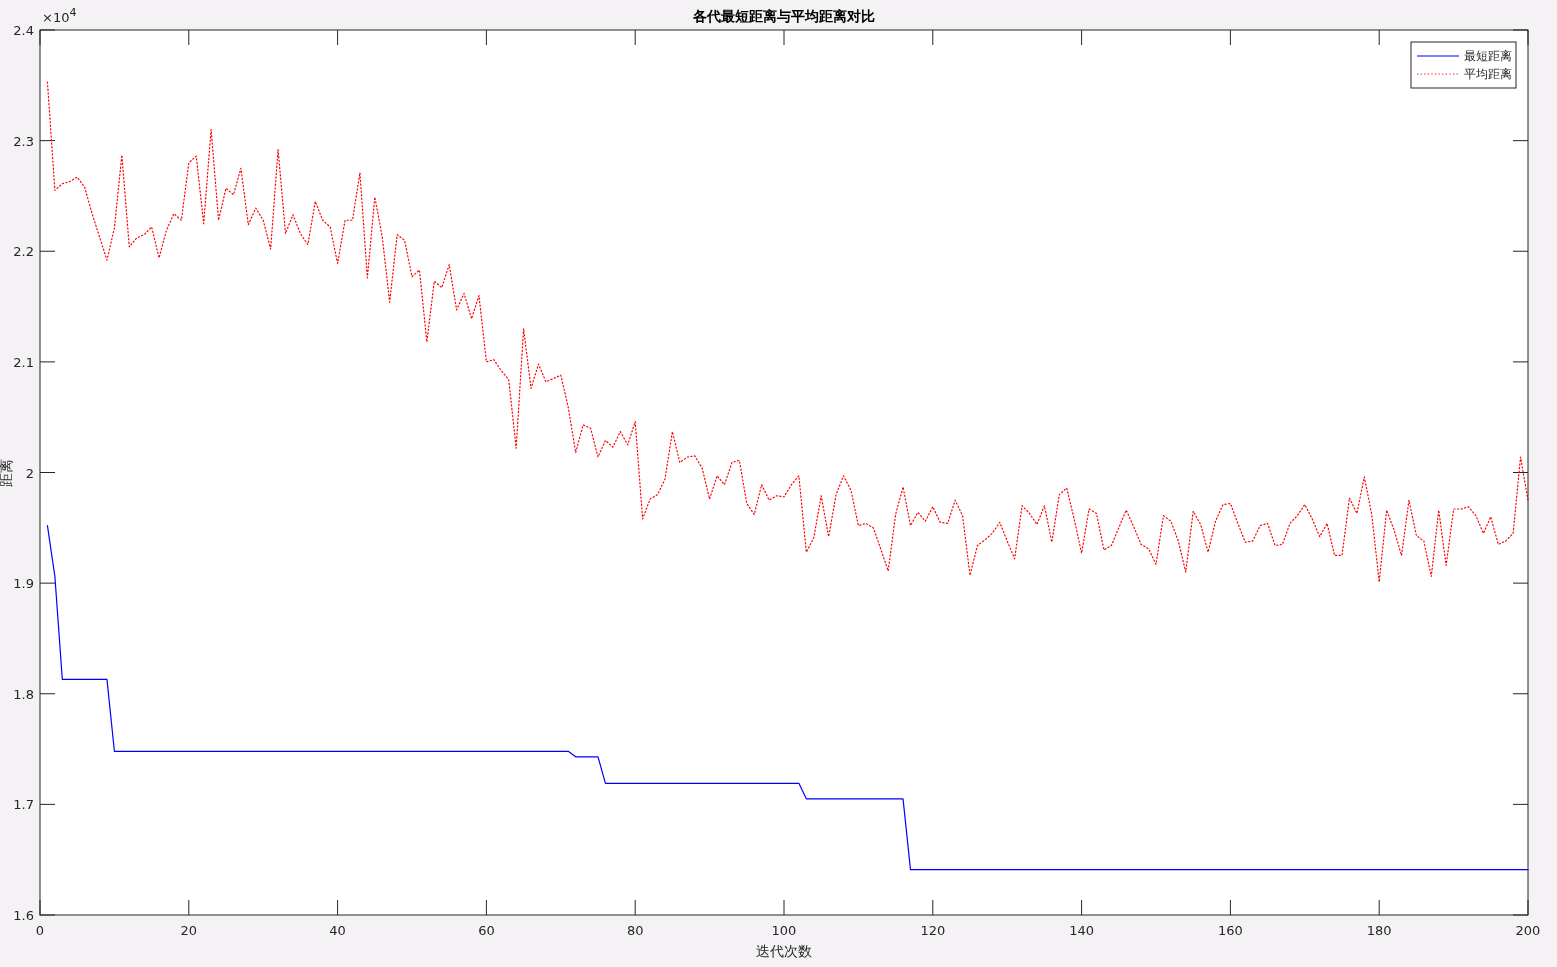  I want to click on y-tick-label: 1.9, so click(23, 584).